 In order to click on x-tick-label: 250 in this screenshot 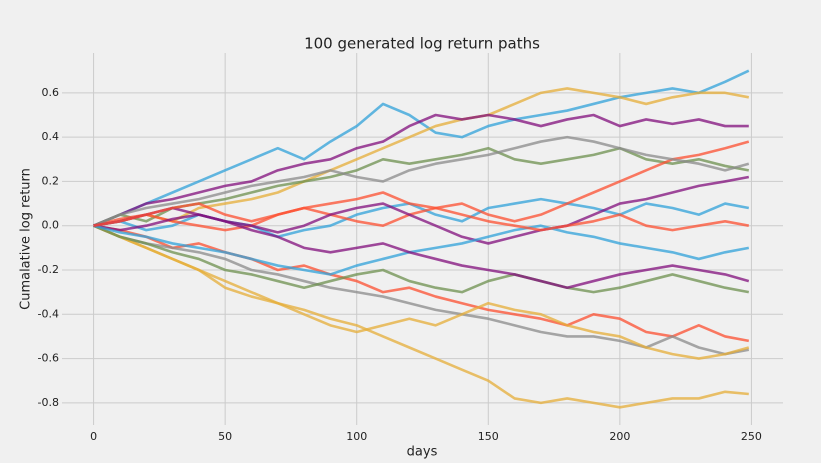, I will do `click(751, 436)`.